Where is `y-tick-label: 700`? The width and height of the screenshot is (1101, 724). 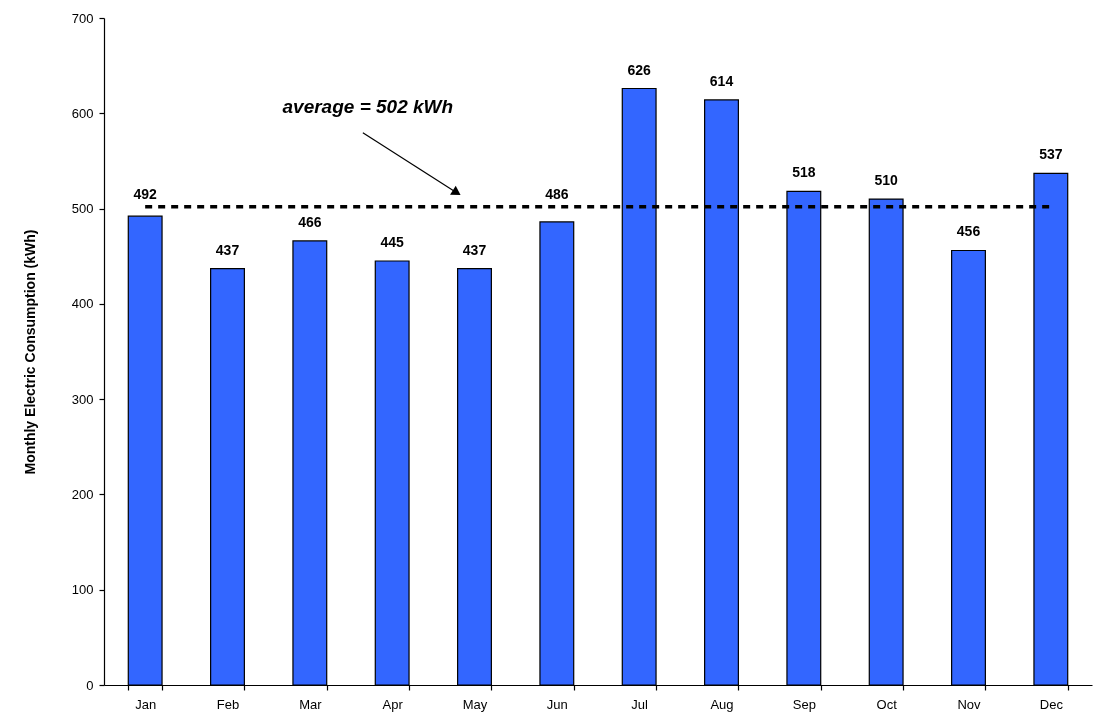
y-tick-label: 700 is located at coordinates (82, 18).